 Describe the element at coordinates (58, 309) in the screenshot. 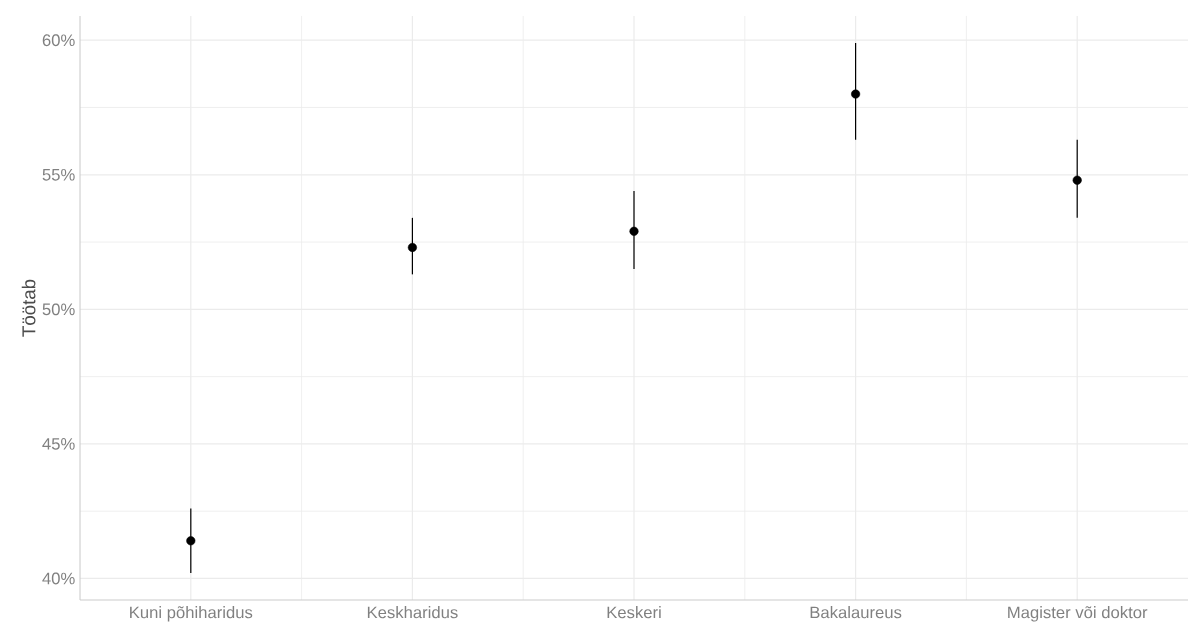

I see `y-tick-label: 50%` at that location.